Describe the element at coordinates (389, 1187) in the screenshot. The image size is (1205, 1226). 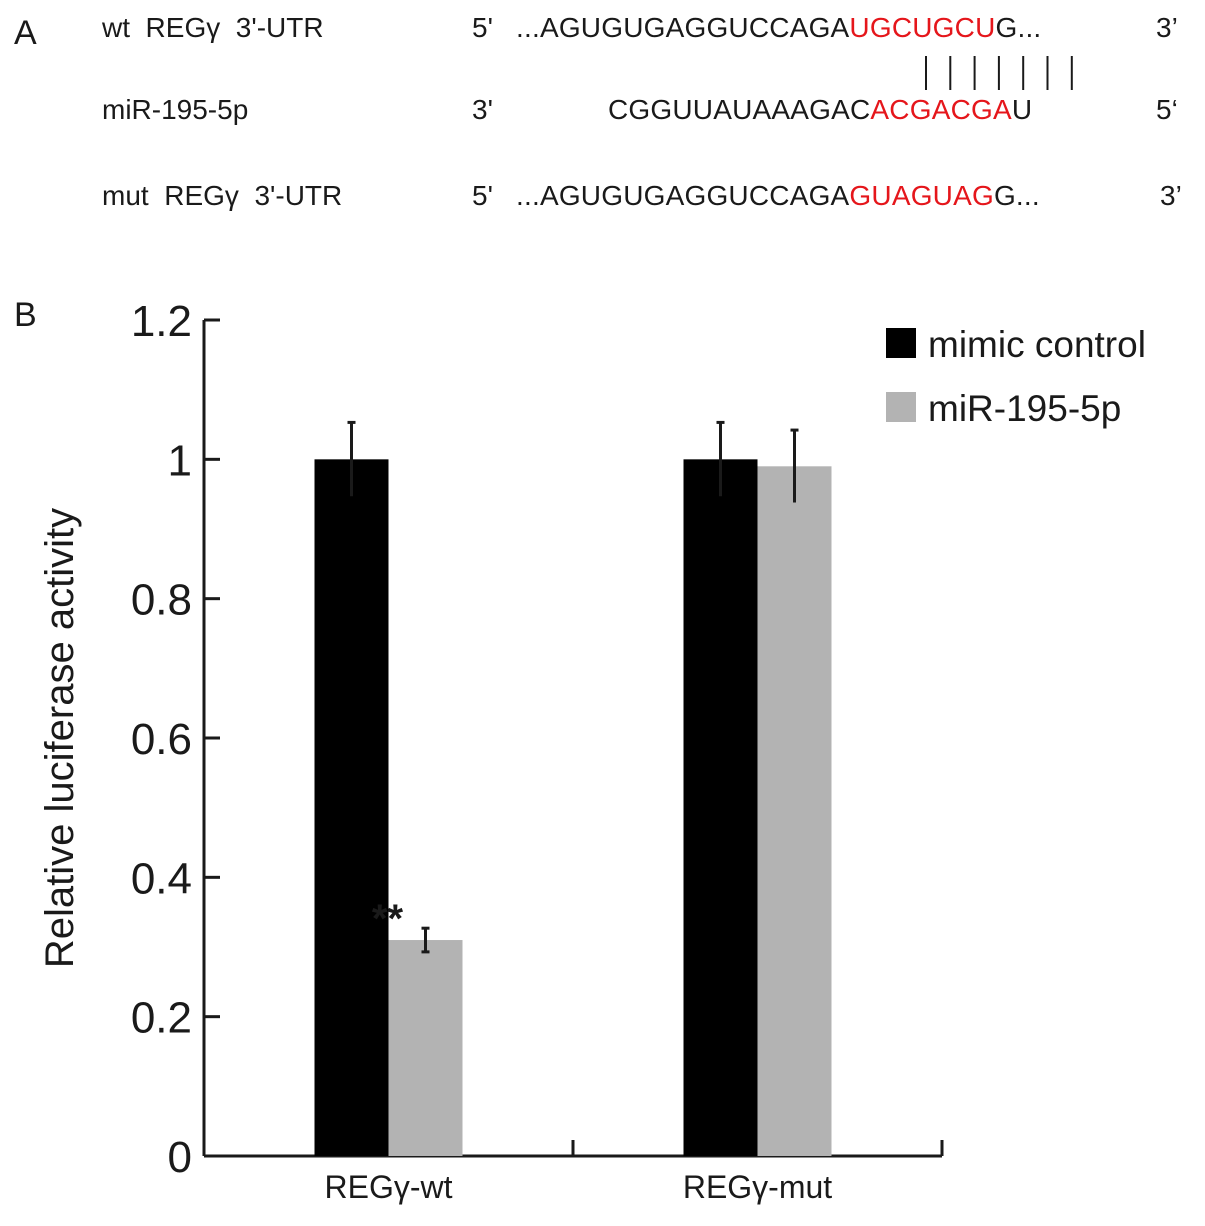
I see `x-tick-label: REGγ-wt` at that location.